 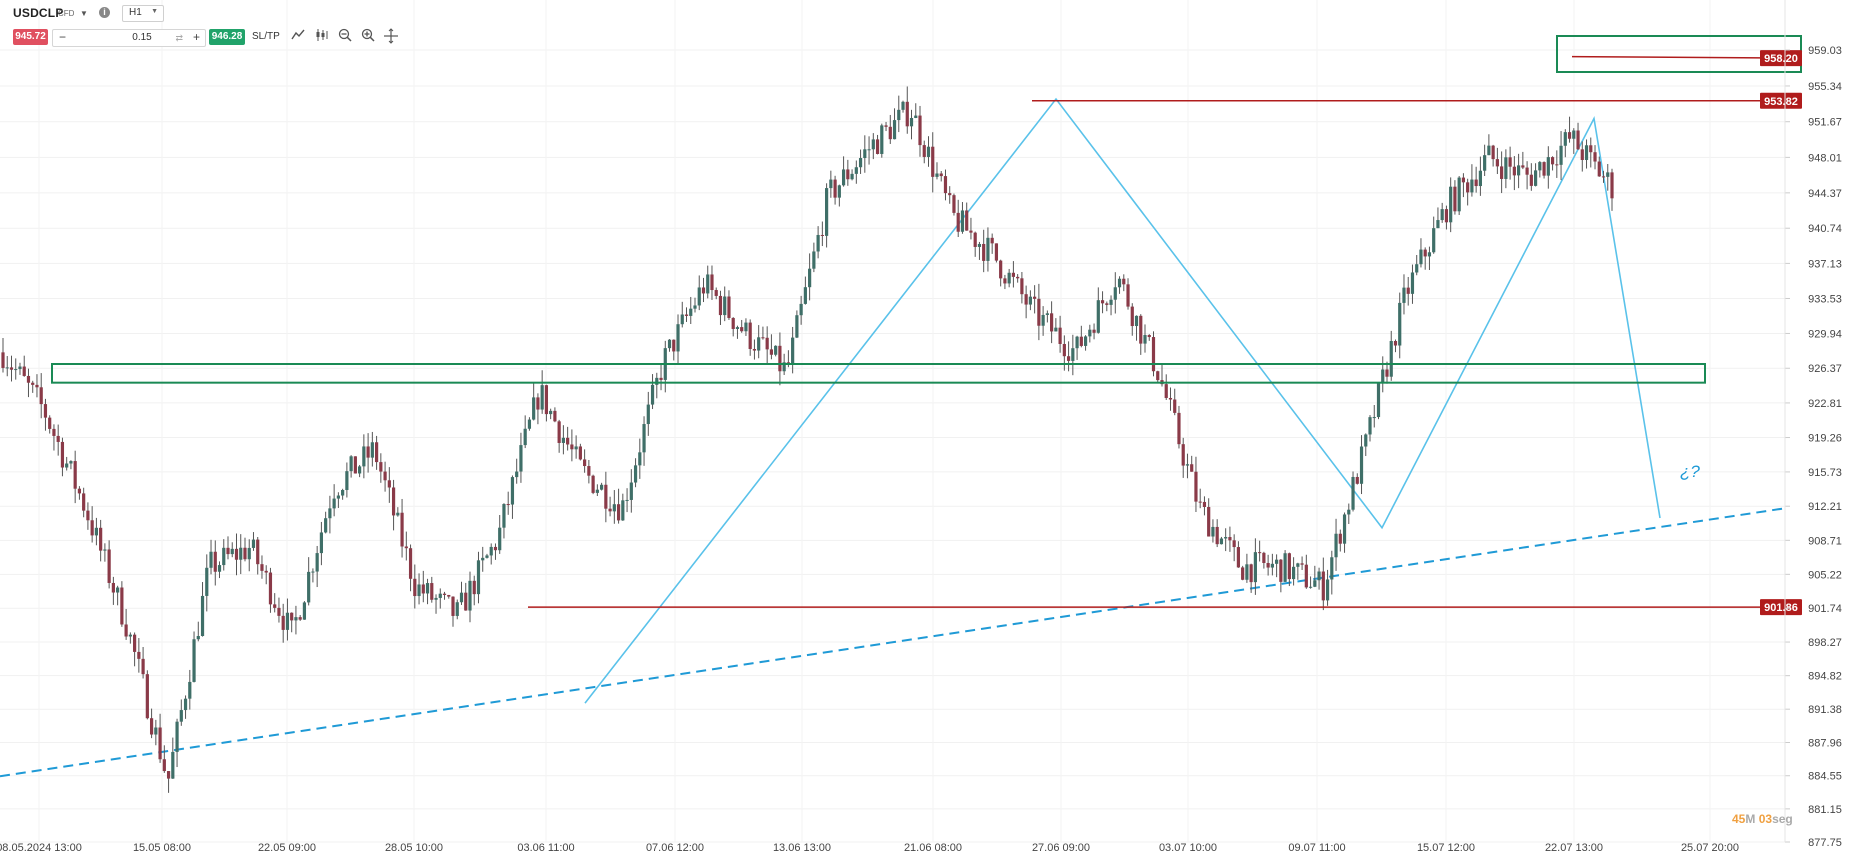 I want to click on timer-minutes-unit: M, so click(x=1750, y=819).